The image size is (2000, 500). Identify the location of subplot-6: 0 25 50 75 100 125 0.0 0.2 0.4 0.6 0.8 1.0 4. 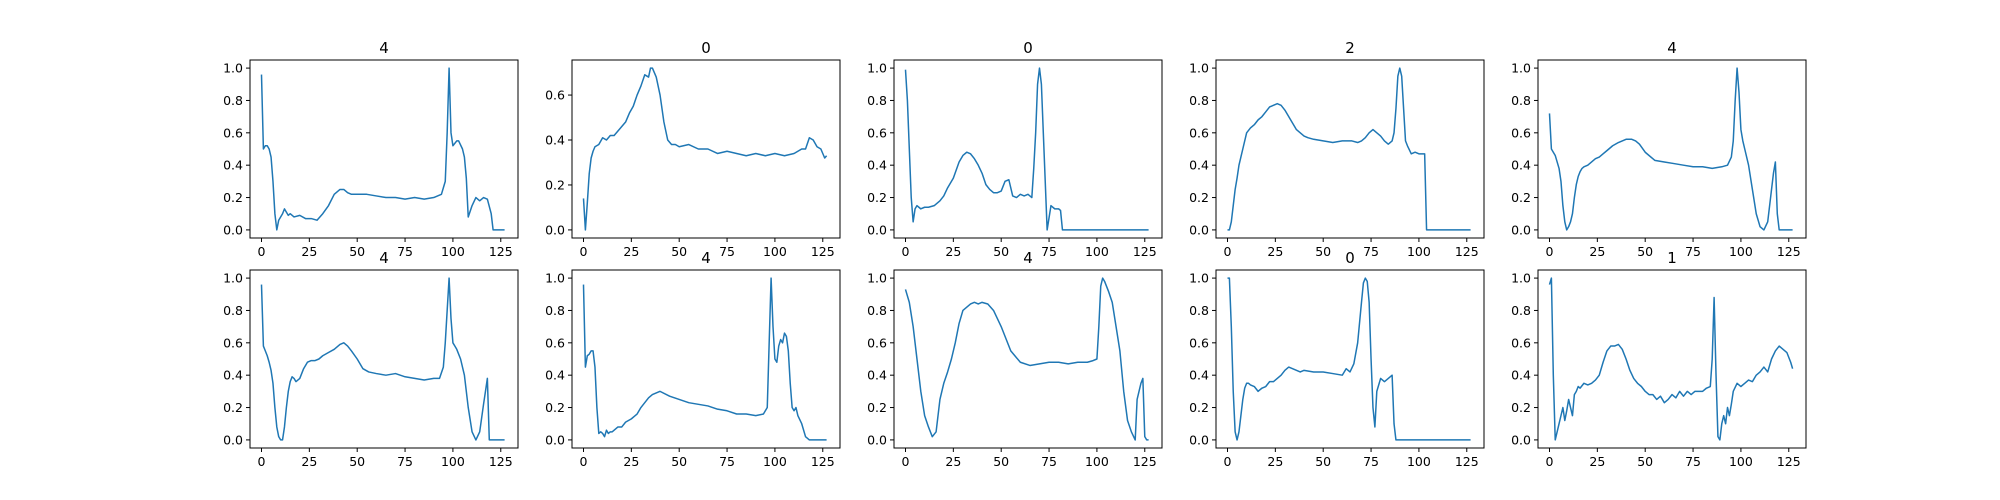
(371, 359).